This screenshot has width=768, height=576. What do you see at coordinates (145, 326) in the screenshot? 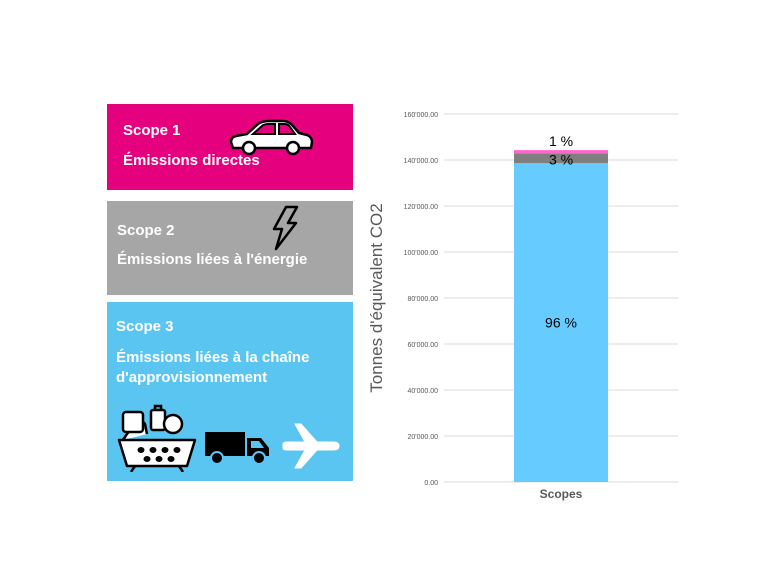
I see `scope-3-title: Scope 3` at bounding box center [145, 326].